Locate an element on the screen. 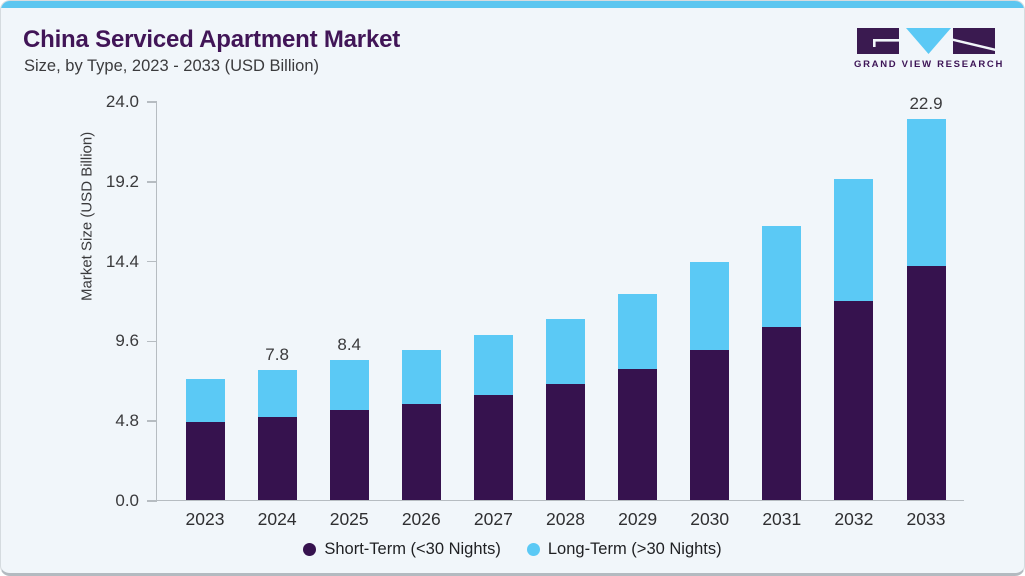 This screenshot has width=1025, height=576. grand-view-research-logo: GRAND VIEW RESEARCH is located at coordinates (929, 49).